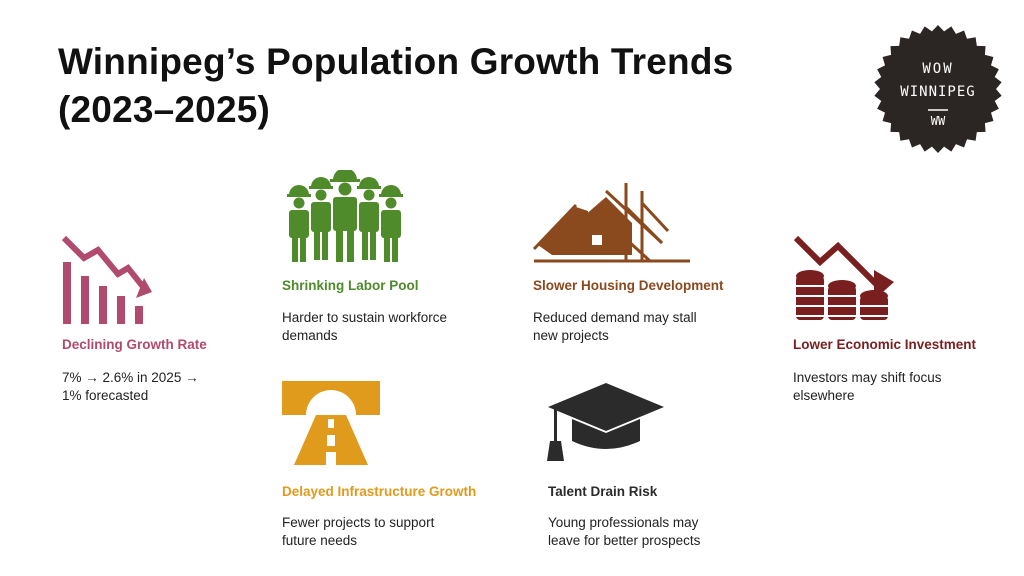  I want to click on wow-winnipeg-badge: WOW WINNIPEG WW, so click(938, 89).